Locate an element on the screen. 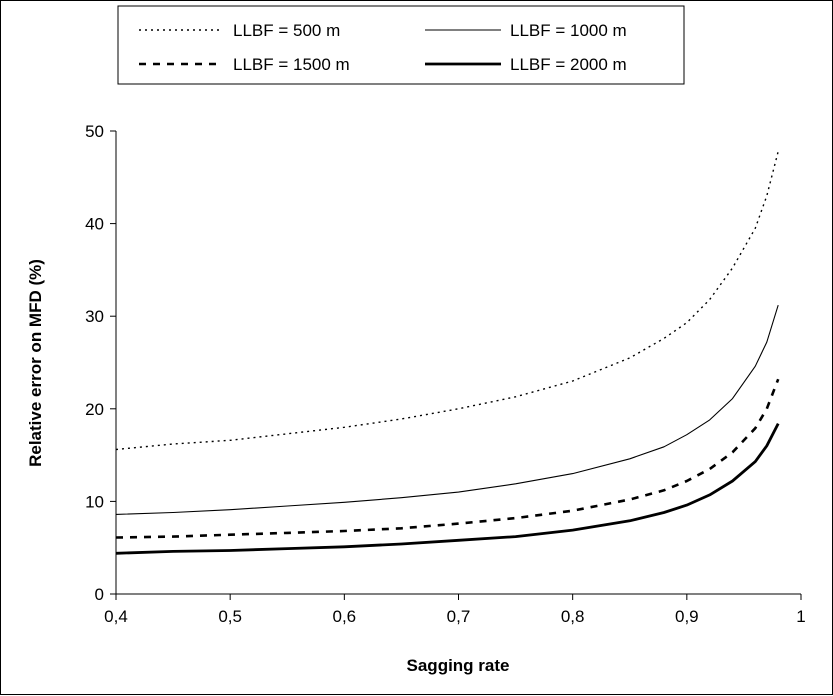 The image size is (833, 696). y-tick-label: 20 is located at coordinates (94, 409).